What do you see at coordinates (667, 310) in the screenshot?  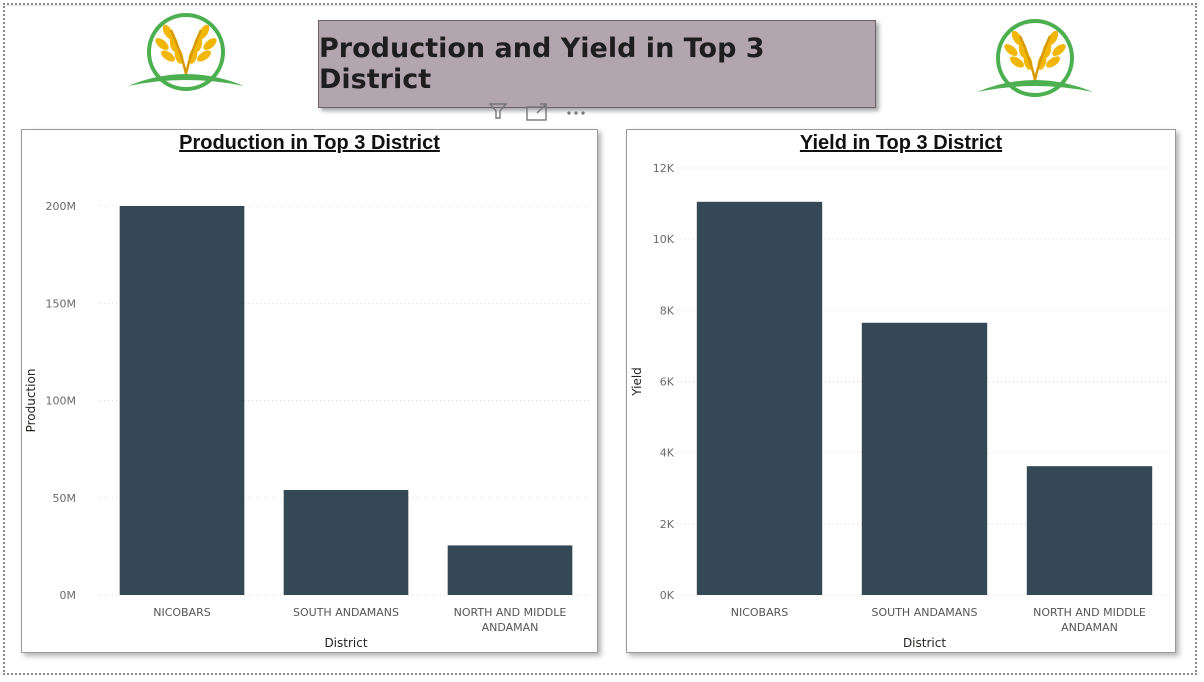 I see `yield-y-tick-label: 8K` at bounding box center [667, 310].